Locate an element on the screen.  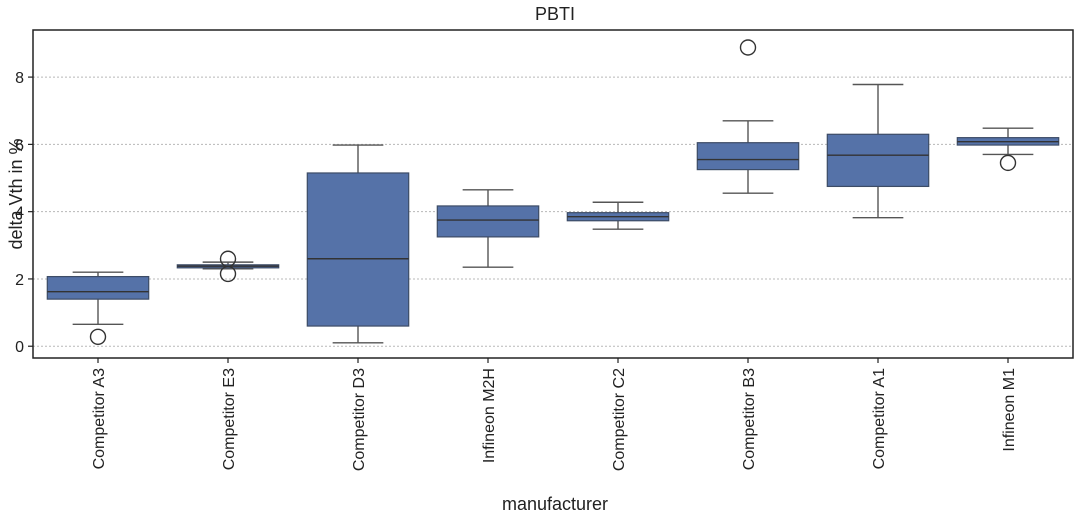
x-tick-label-1: Competitor A3 is located at coordinates (99, 418).